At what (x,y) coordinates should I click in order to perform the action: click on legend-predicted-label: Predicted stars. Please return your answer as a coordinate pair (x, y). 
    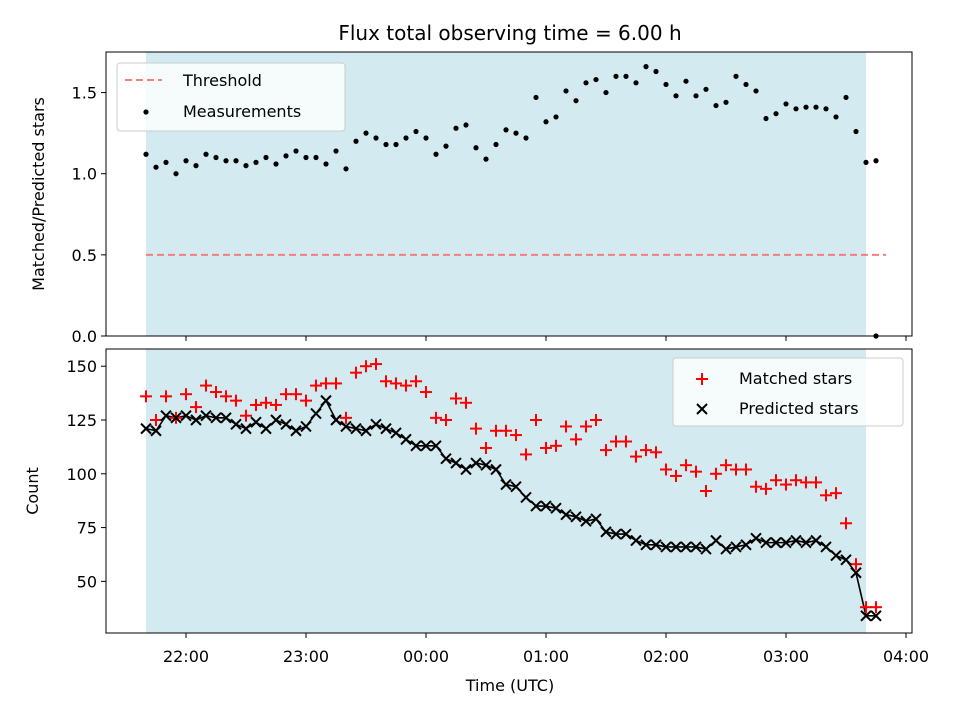
    Looking at the image, I should click on (799, 408).